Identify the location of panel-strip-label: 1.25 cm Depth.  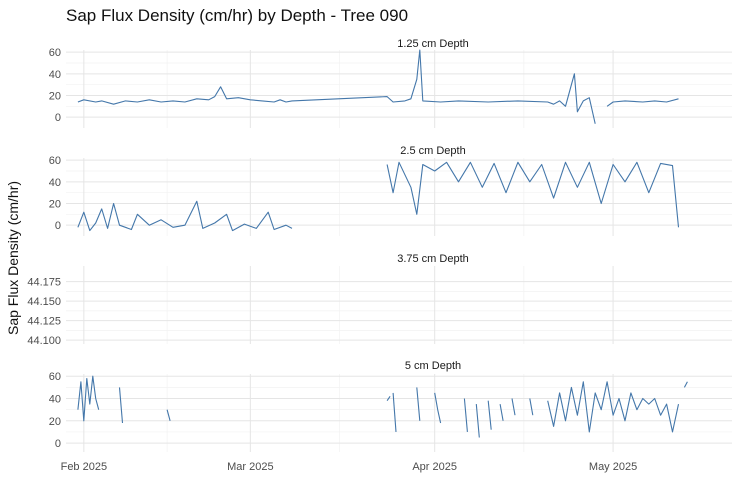
(433, 44).